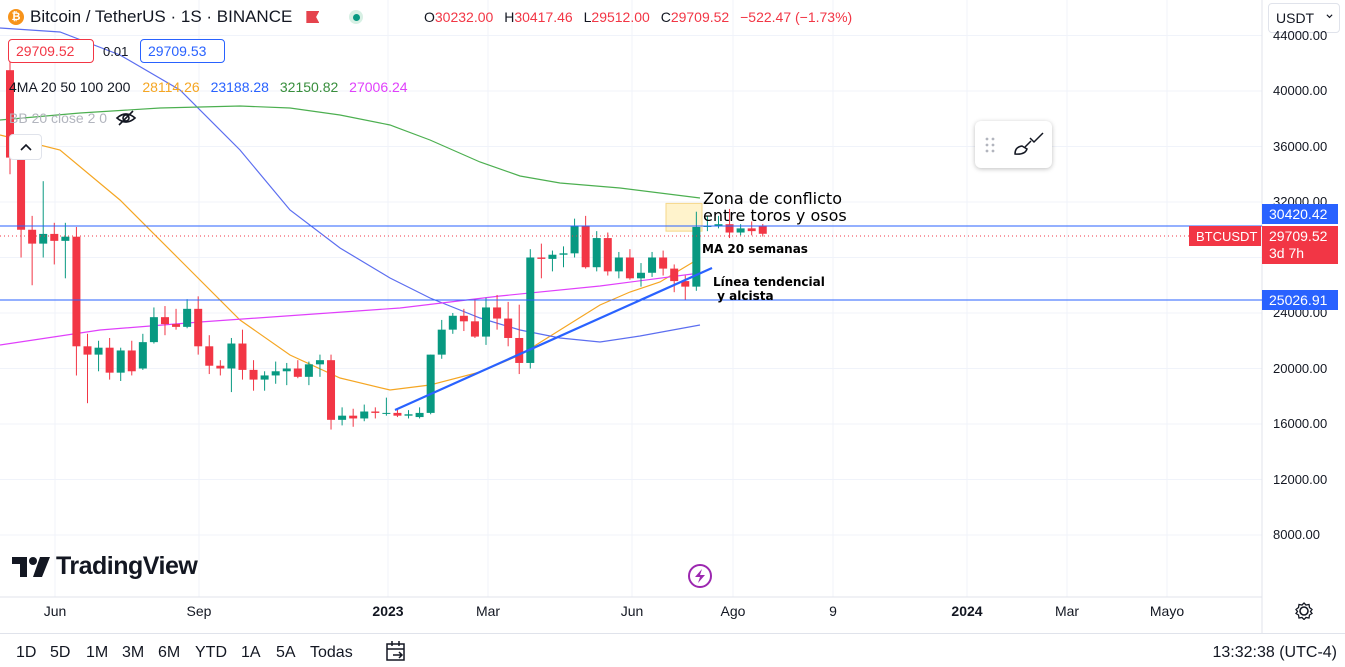  What do you see at coordinates (58, 118) in the screenshot?
I see `bb-indicator-label: BB 20 close 2 0` at bounding box center [58, 118].